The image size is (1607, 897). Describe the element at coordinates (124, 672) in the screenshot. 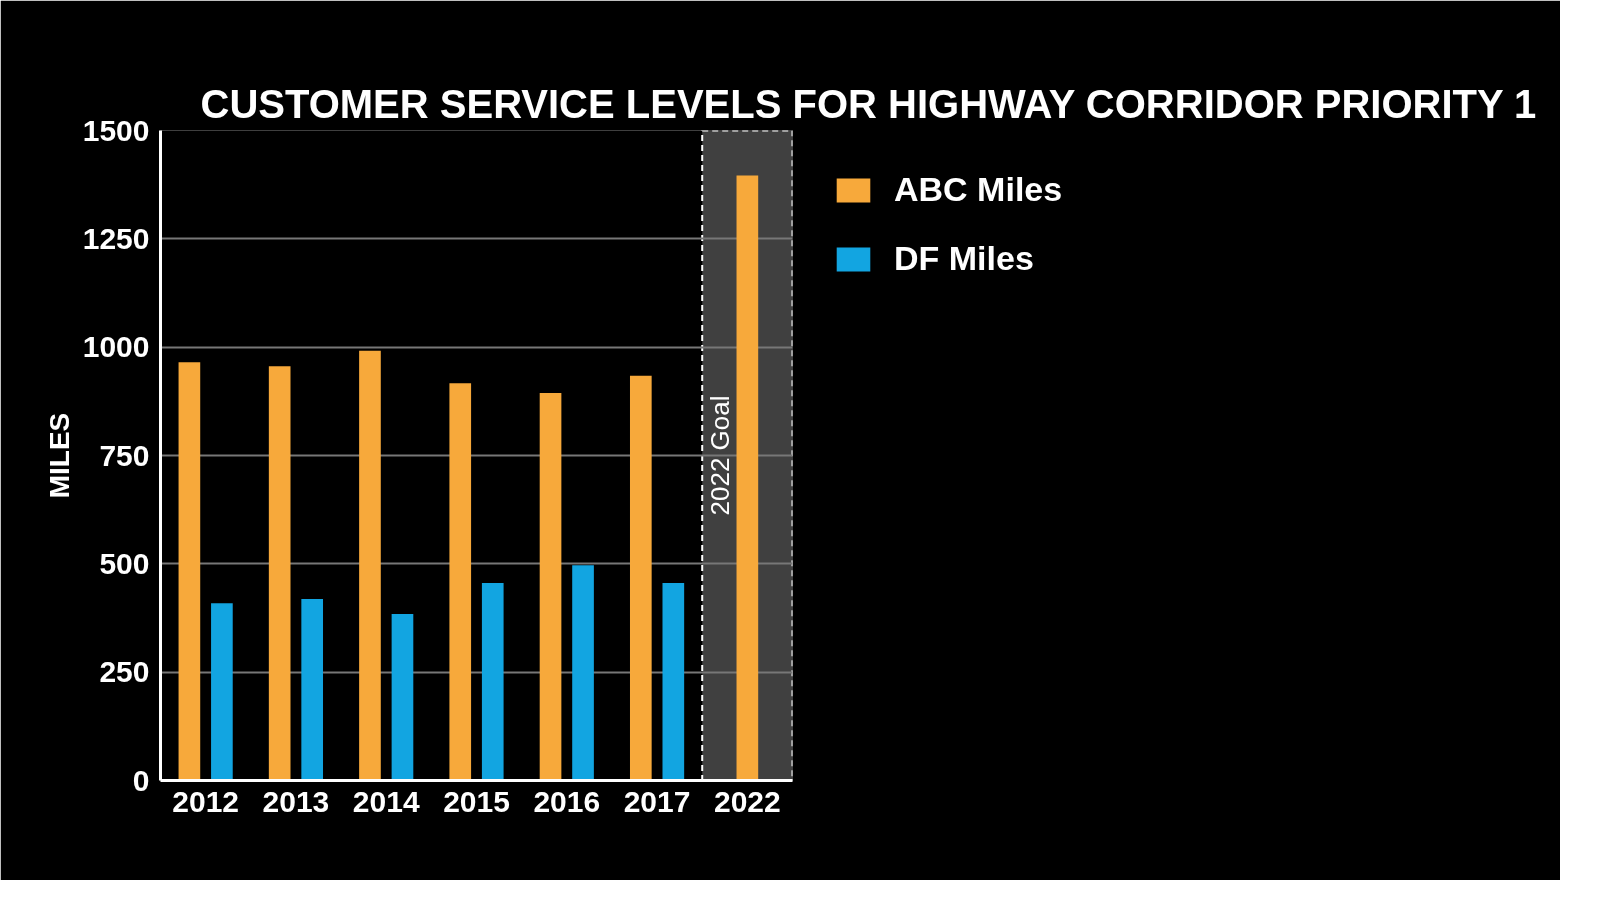

I see `y-tick-label: 250` at that location.